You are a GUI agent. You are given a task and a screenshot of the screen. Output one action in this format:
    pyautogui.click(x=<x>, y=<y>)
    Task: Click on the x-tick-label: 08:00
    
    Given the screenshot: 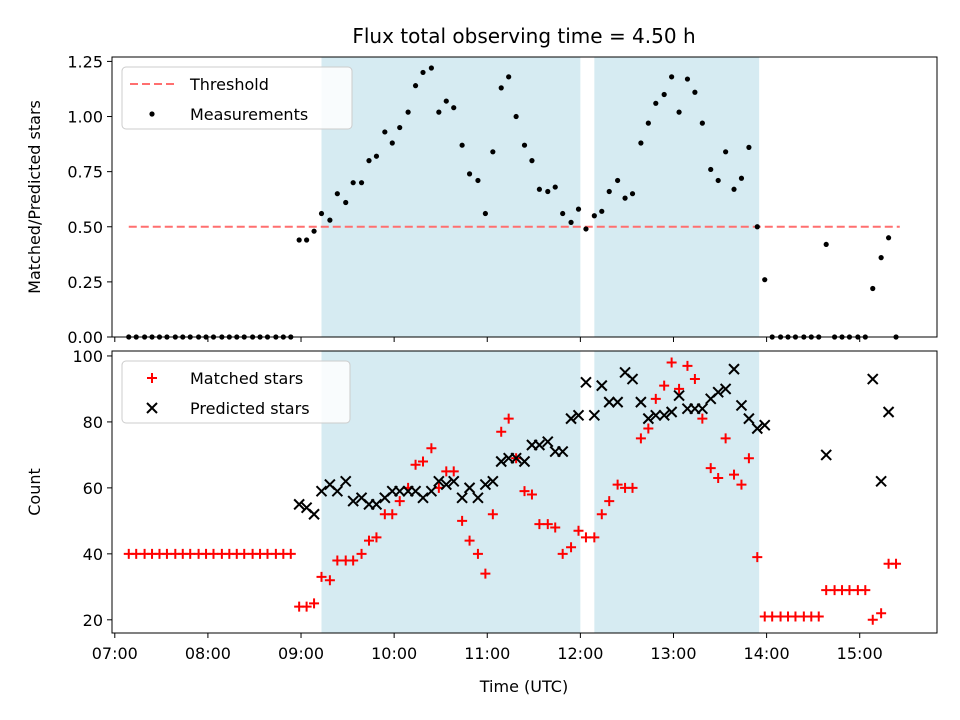 What is the action you would take?
    pyautogui.click(x=208, y=653)
    